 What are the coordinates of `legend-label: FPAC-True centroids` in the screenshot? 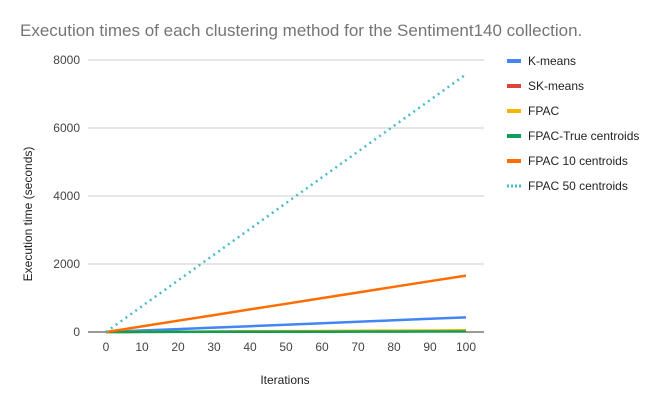 It's located at (583, 136).